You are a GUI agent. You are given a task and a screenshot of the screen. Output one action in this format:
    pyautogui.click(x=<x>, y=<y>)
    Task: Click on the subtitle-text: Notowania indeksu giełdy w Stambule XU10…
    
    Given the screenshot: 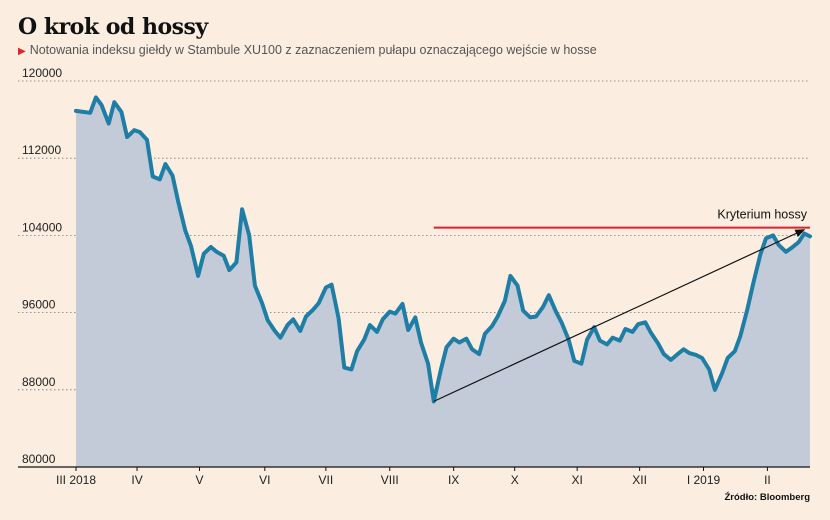 What is the action you would take?
    pyautogui.click(x=313, y=50)
    